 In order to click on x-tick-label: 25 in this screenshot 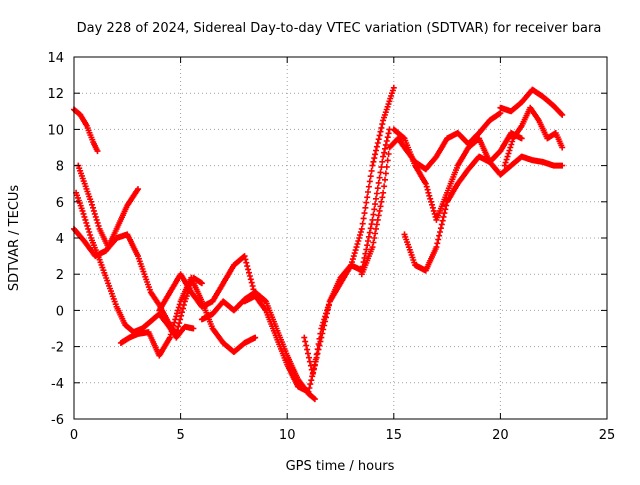, I will do `click(607, 435)`.